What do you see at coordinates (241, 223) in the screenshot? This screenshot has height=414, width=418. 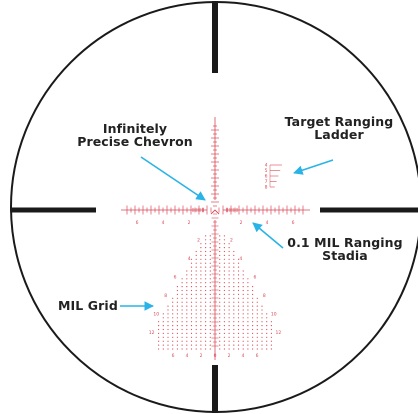 I see `horizontal-number-label: 2` at bounding box center [241, 223].